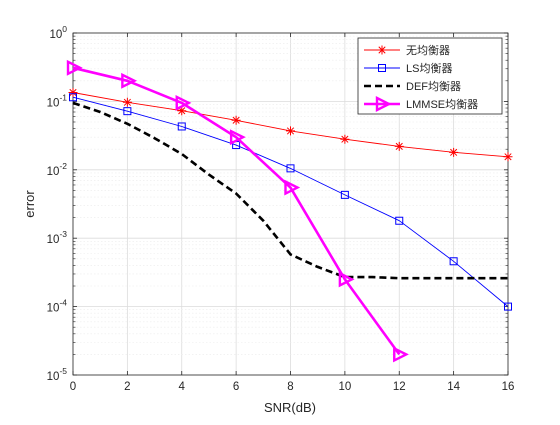 The width and height of the screenshot is (560, 425). Describe the element at coordinates (399, 387) in the screenshot. I see `x-tick-label: 12` at that location.